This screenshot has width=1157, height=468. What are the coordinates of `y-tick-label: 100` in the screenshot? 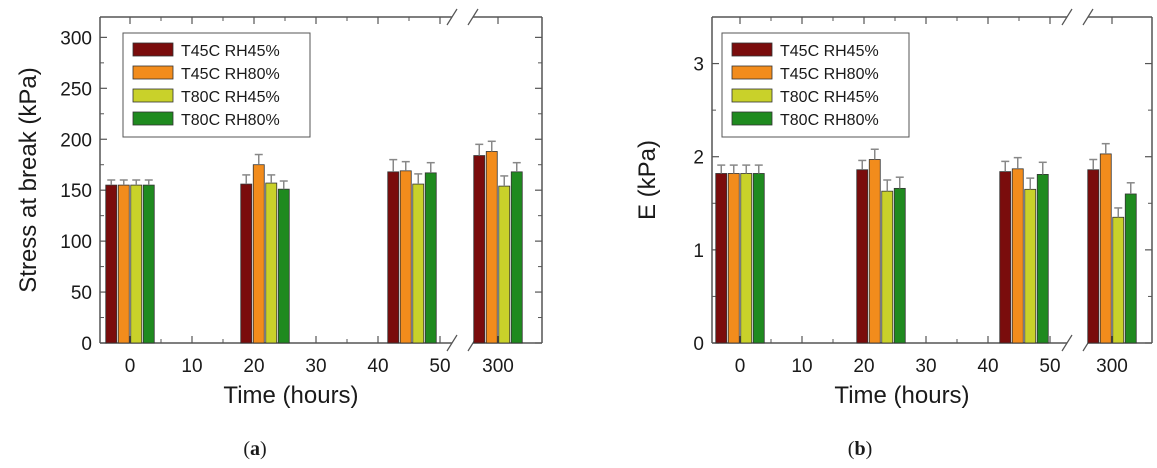 It's located at (76, 242).